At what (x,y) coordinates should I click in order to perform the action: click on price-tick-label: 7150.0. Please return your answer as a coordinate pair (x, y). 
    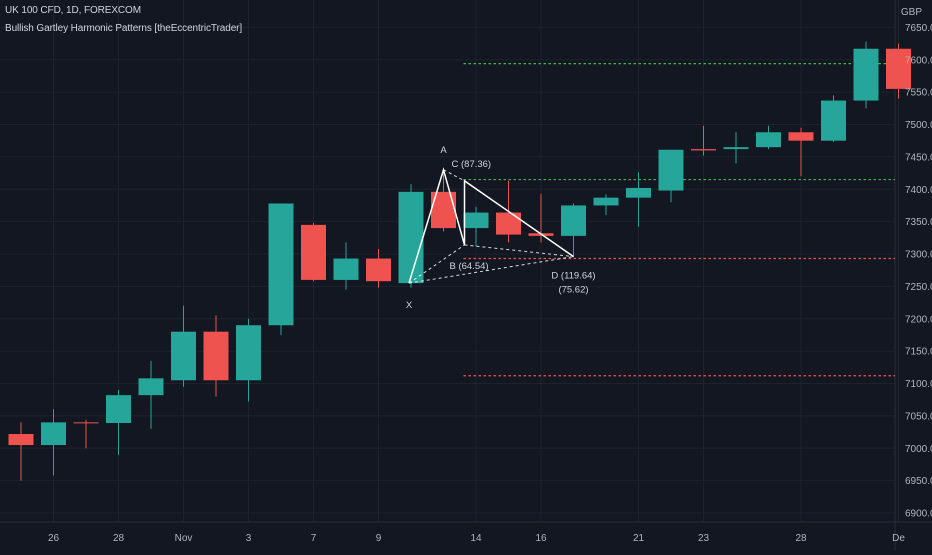
    Looking at the image, I should click on (918, 352).